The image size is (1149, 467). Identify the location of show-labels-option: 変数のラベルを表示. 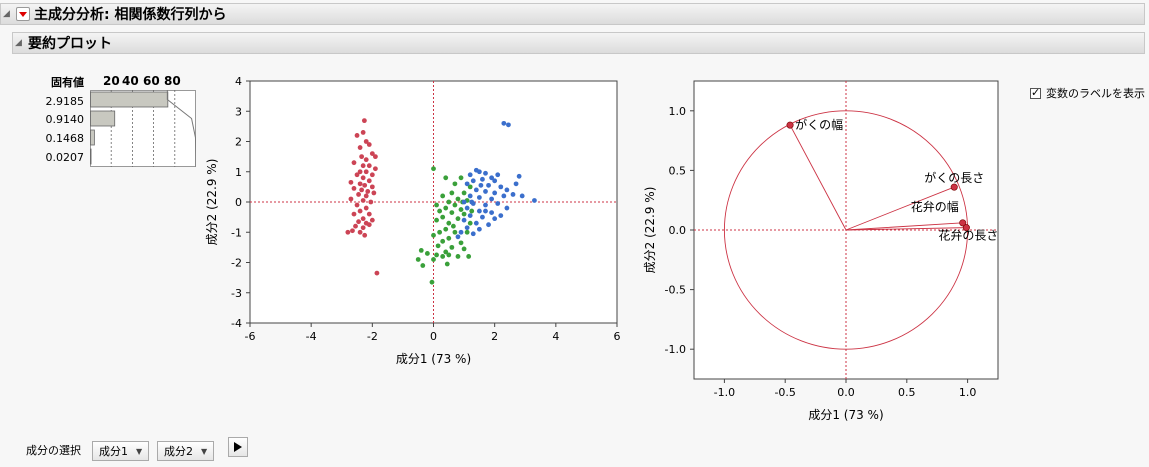
(1087, 93).